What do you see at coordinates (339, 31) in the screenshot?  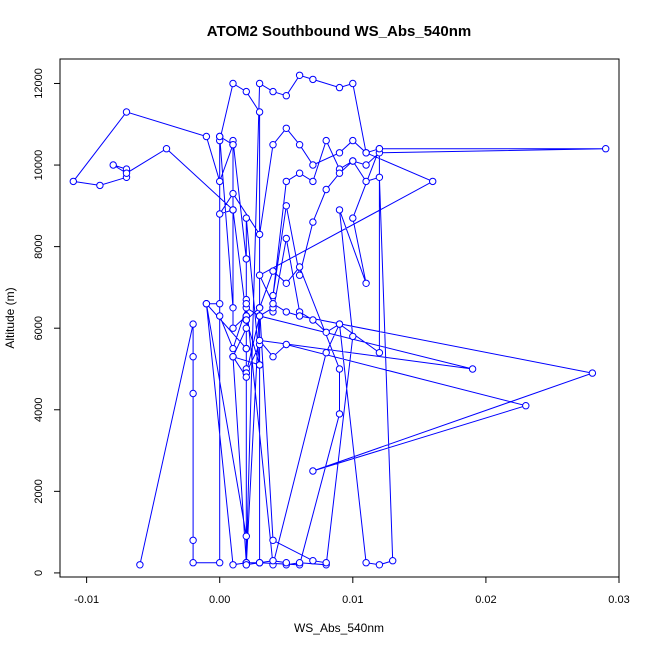 I see `chart-title: ATOM2 Southbound WS_Abs_540nm` at bounding box center [339, 31].